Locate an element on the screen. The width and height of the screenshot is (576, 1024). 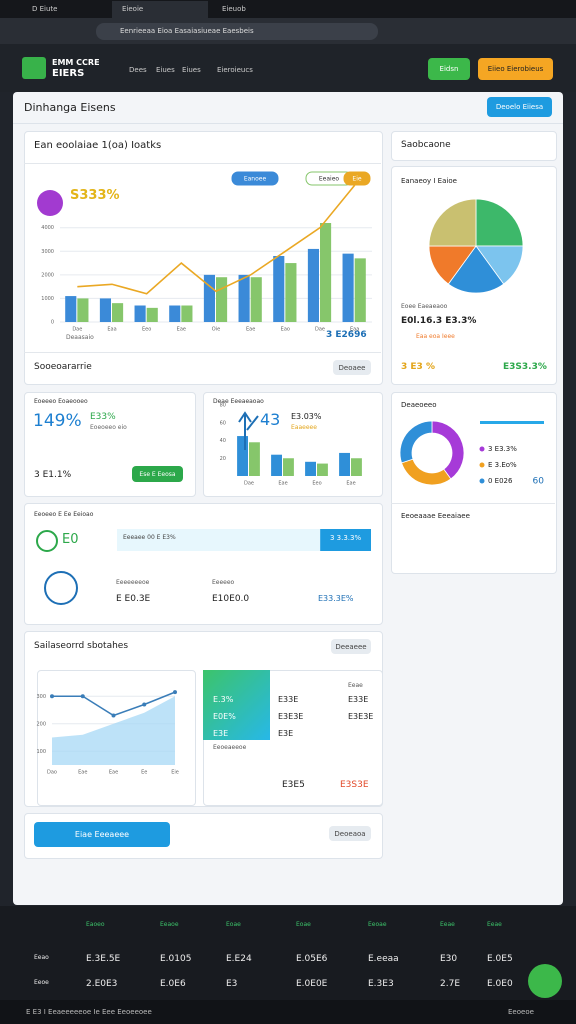
link-button: Deoeaoa is located at coordinates (350, 833).